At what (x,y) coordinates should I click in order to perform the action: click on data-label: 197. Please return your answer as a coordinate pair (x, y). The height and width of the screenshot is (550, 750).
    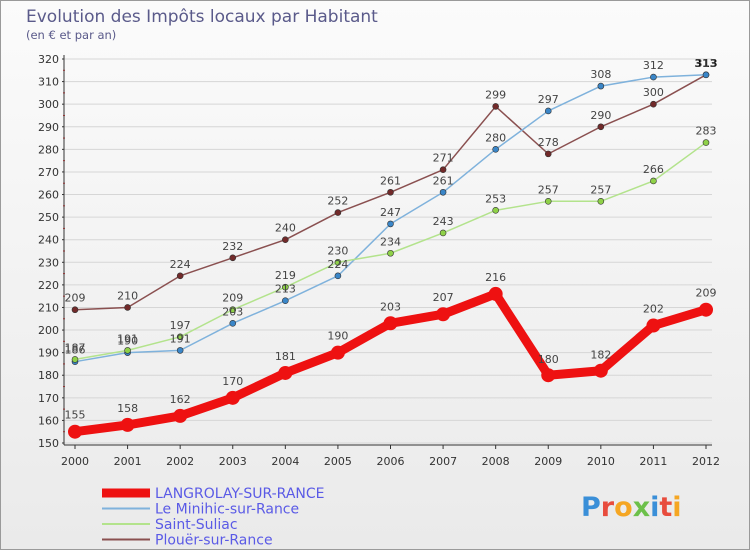
    Looking at the image, I should click on (180, 325).